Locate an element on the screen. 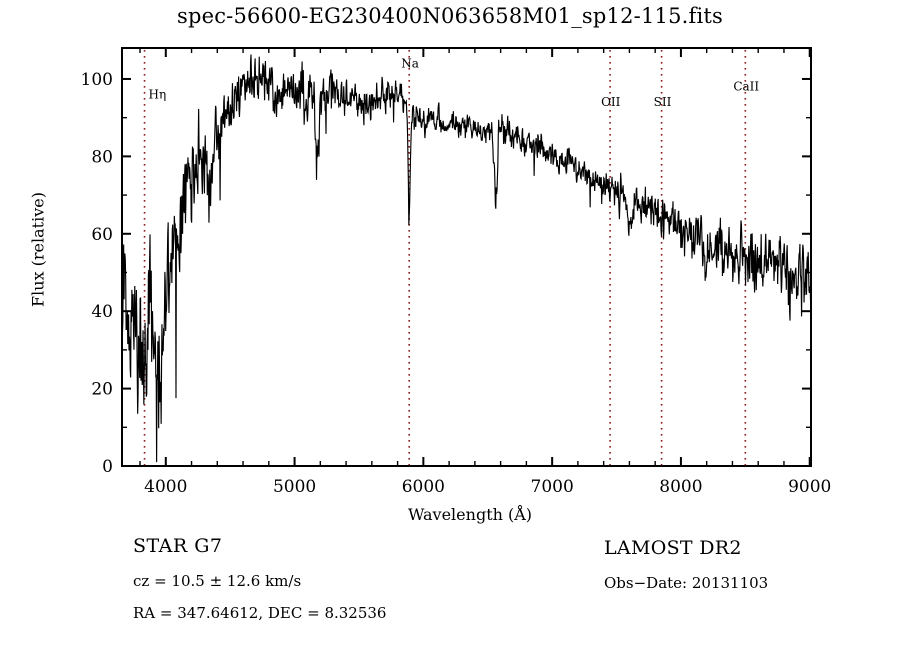  x-tick-label: 5000 is located at coordinates (294, 487).